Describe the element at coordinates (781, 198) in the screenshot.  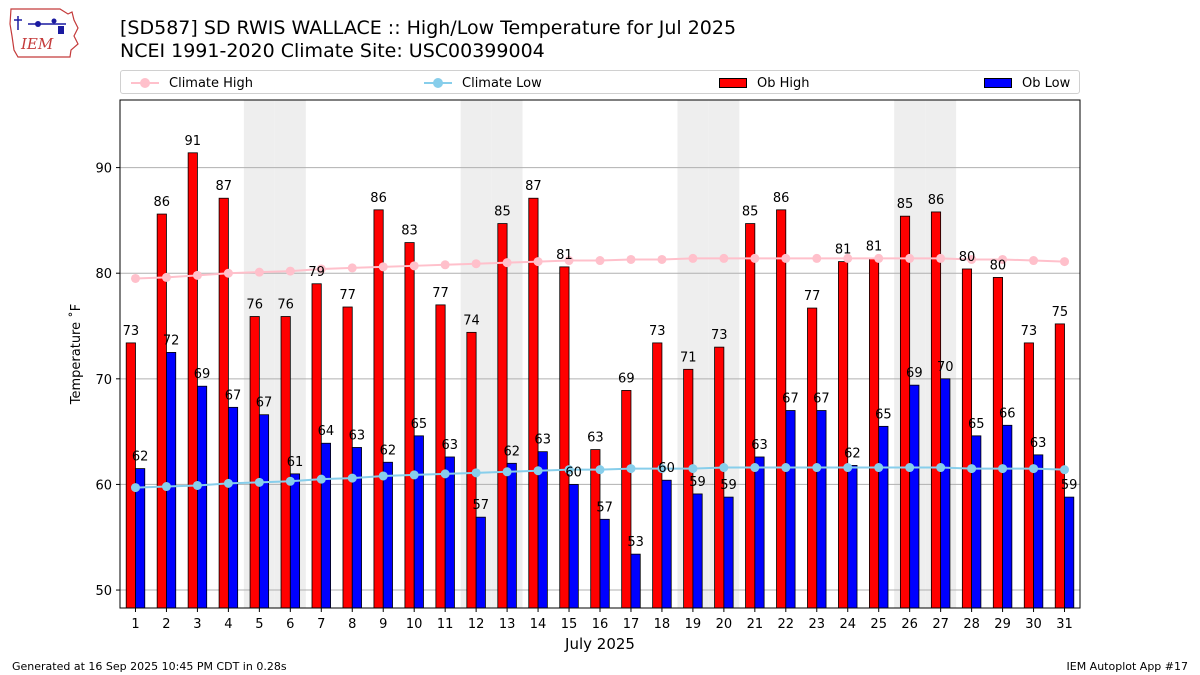
I see `ob-high-label: 86` at that location.